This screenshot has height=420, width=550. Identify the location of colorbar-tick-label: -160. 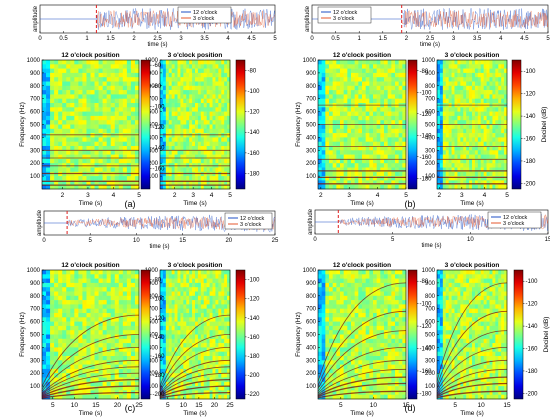
(254, 338).